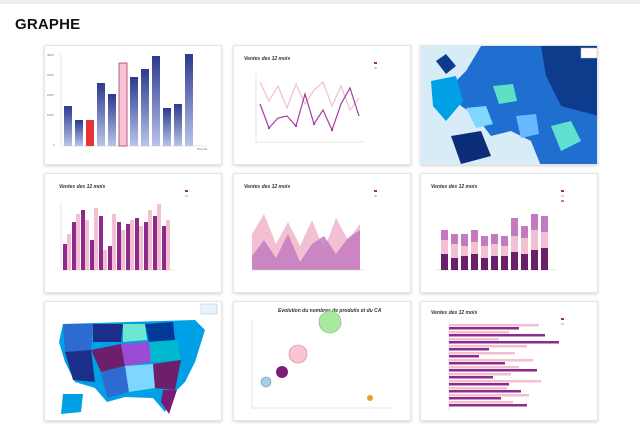 The height and width of the screenshot is (425, 640). What do you see at coordinates (267, 59) in the screenshot?
I see `line-chart-title: Ventes des 12 mois` at bounding box center [267, 59].